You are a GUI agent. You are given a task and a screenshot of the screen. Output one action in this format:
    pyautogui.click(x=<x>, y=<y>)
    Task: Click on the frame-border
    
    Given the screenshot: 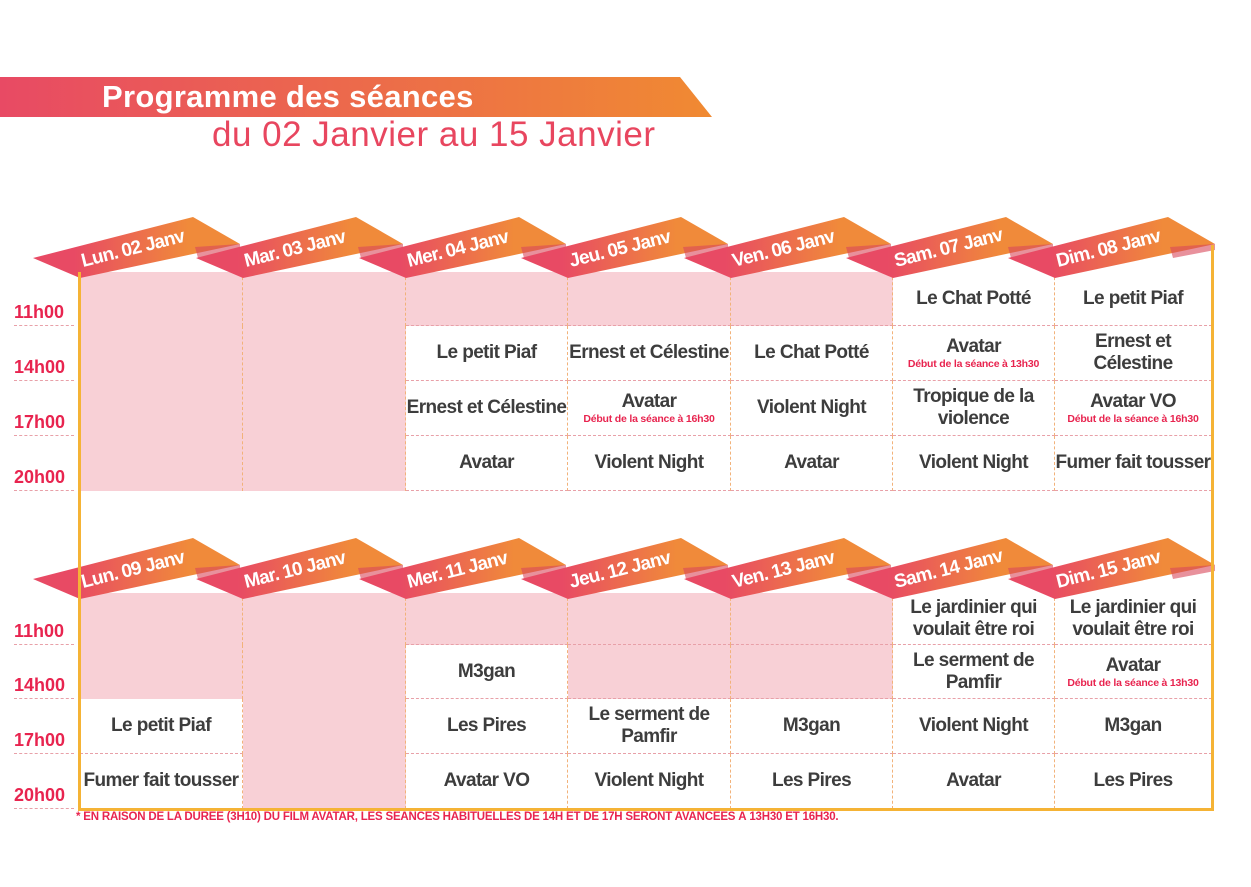 What is the action you would take?
    pyautogui.click(x=1212, y=528)
    